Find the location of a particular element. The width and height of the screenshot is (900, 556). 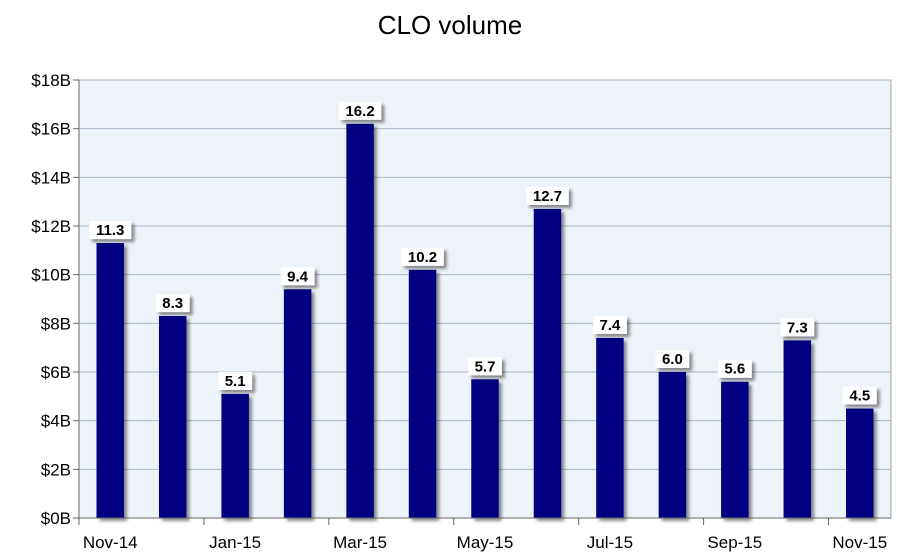

x-tick-label: Sep-15 is located at coordinates (734, 542).